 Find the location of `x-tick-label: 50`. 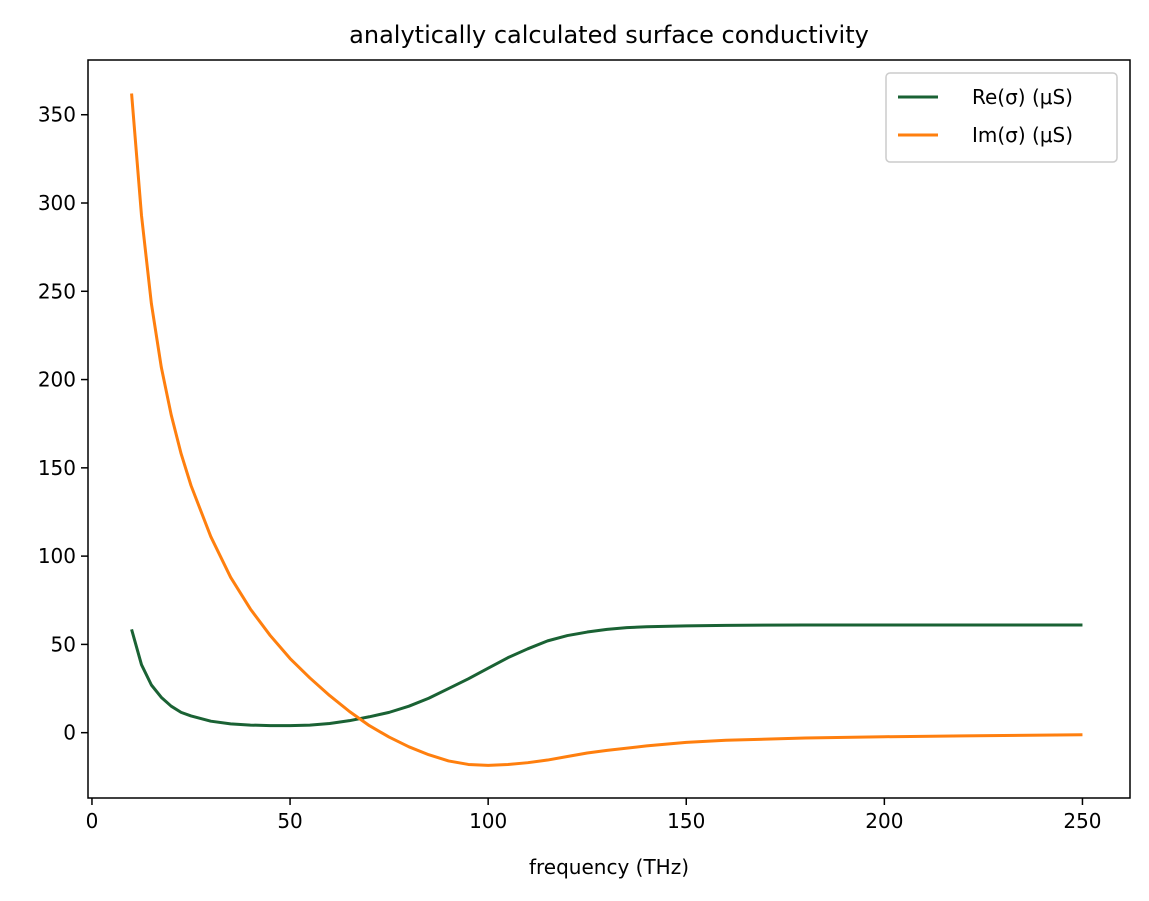

x-tick-label: 50 is located at coordinates (289, 821).